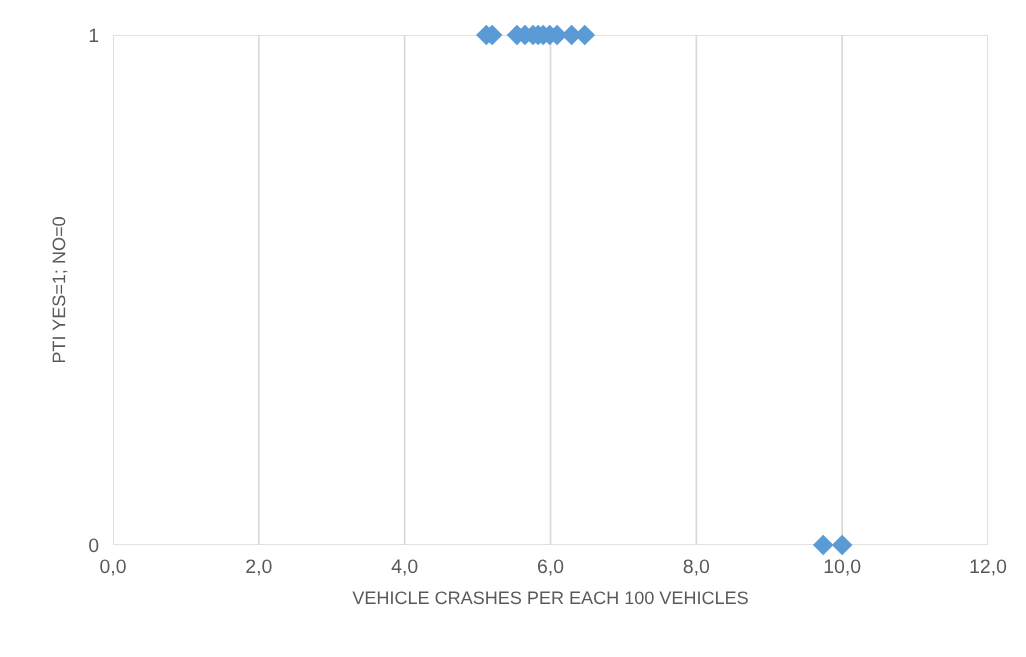 The image size is (1026, 657). What do you see at coordinates (404, 567) in the screenshot?
I see `x-tick-label: 4,0` at bounding box center [404, 567].